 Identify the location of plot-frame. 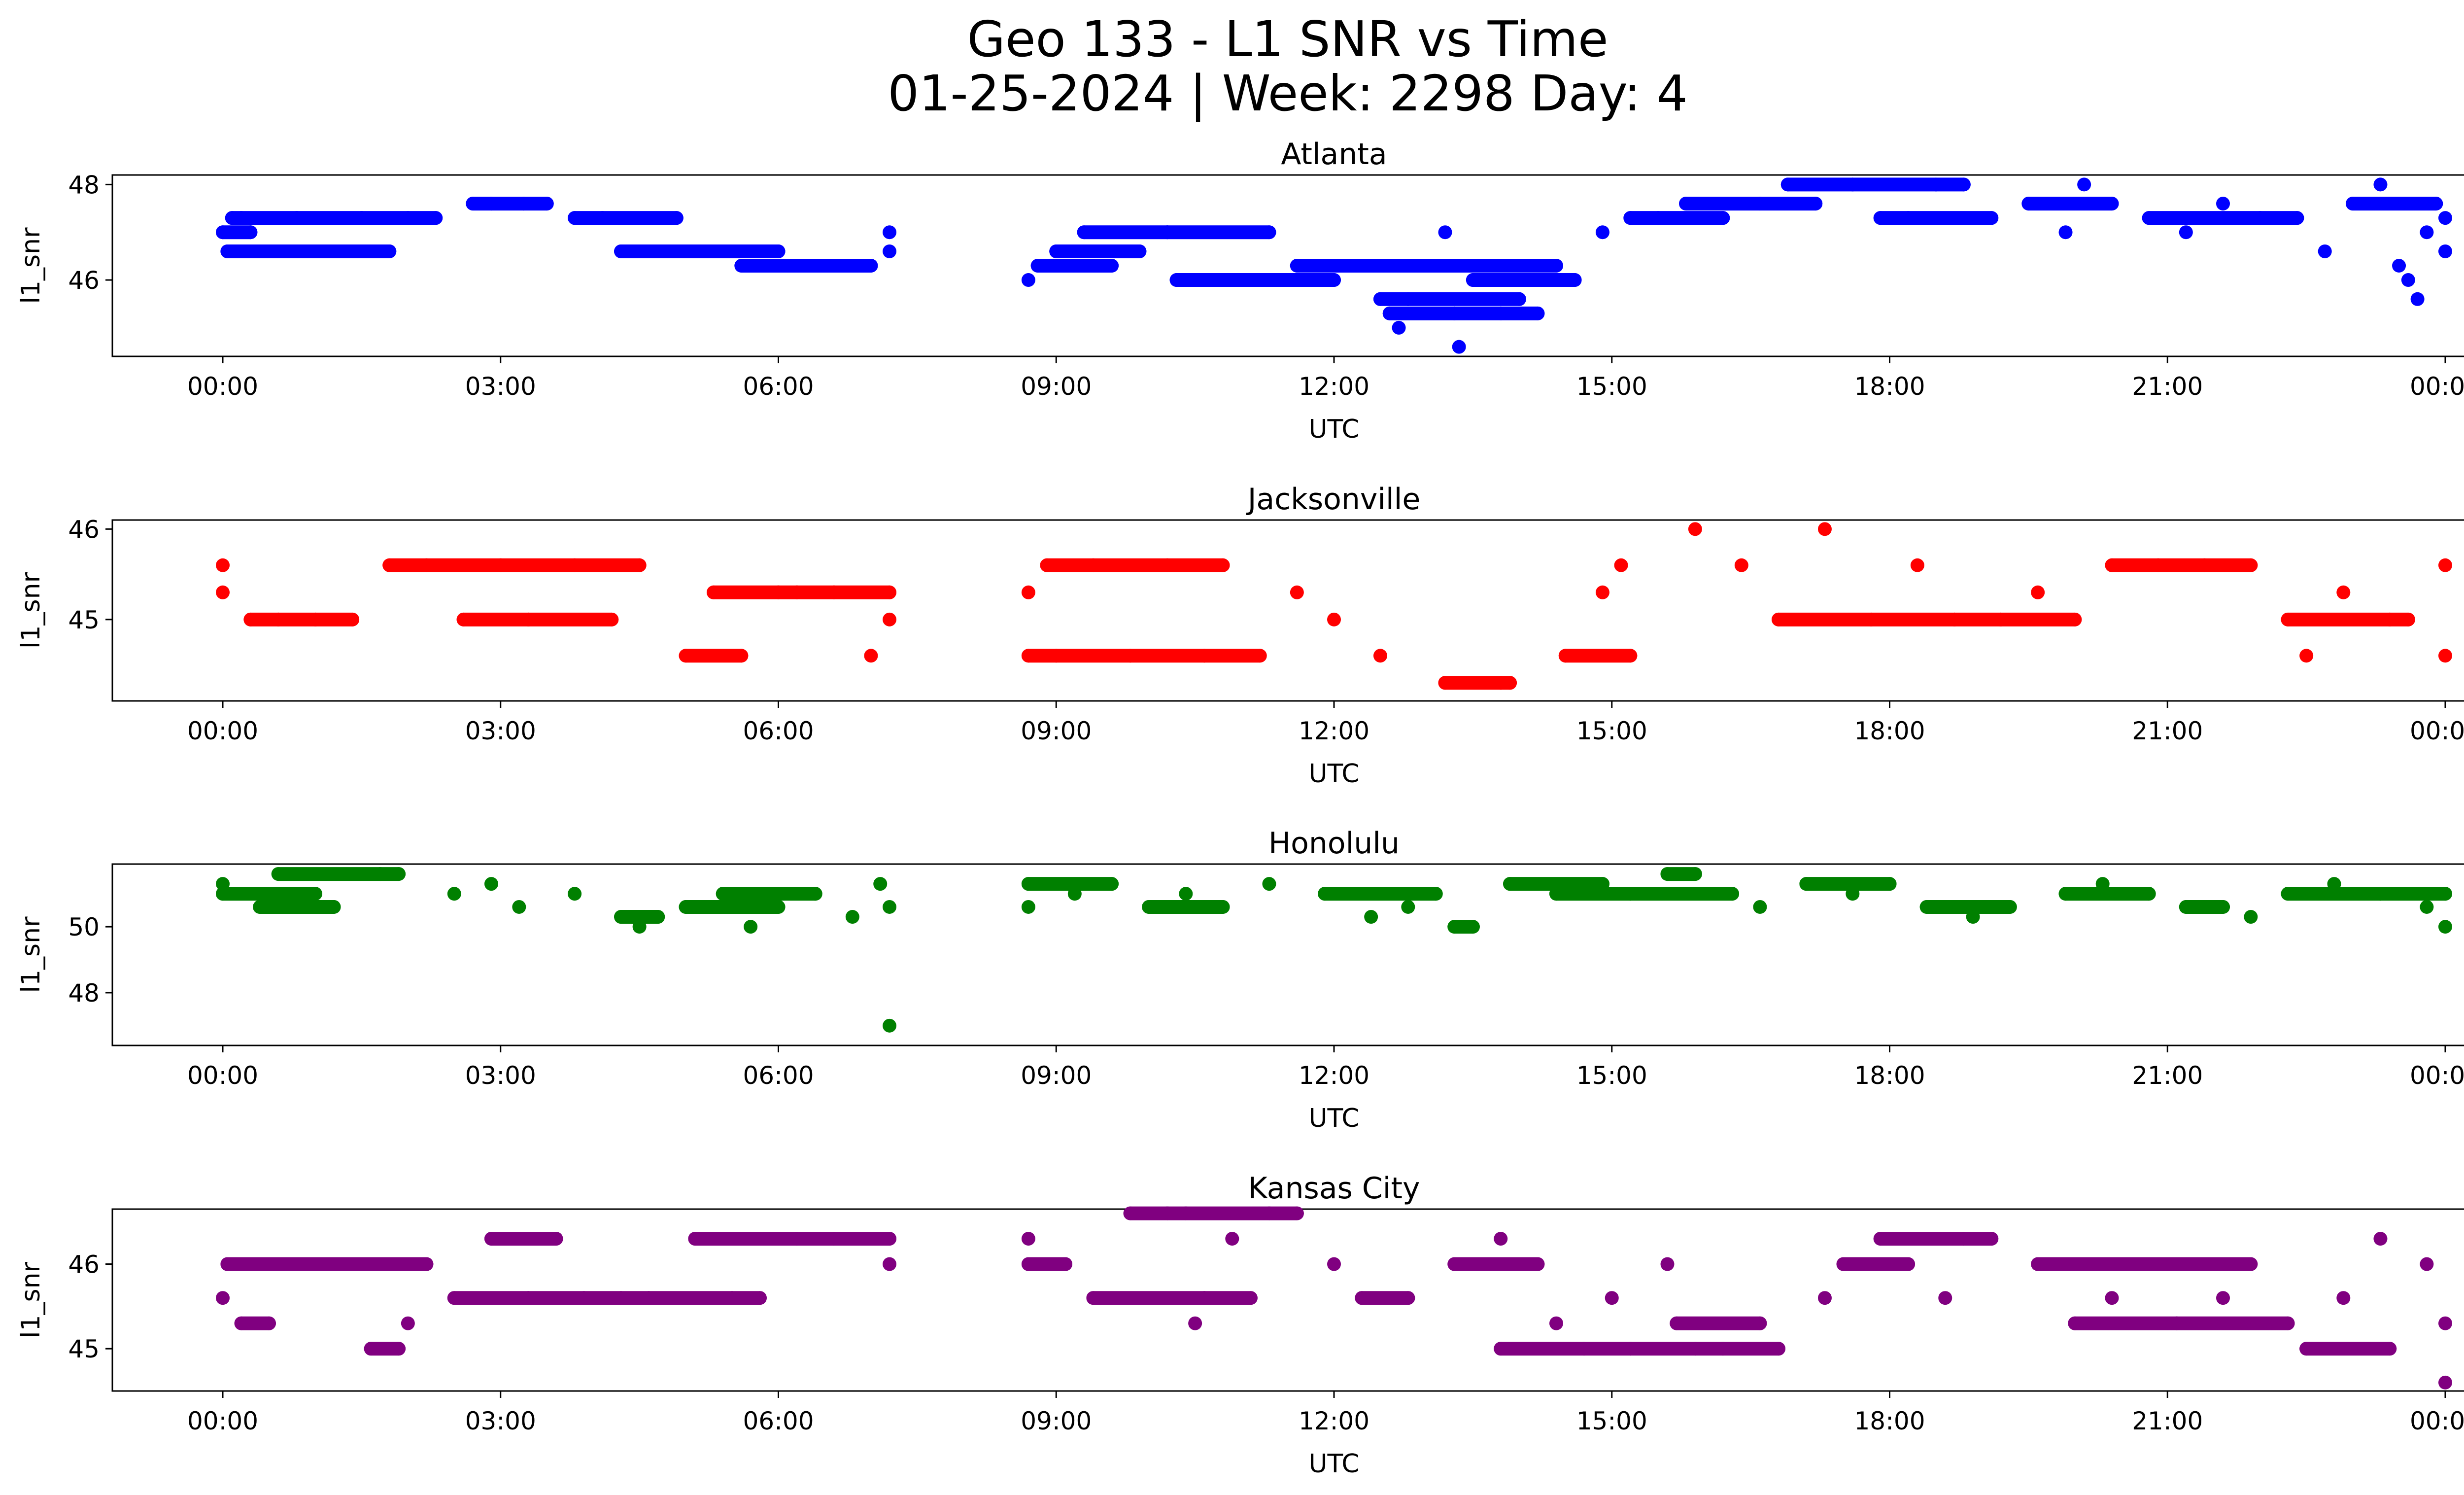
(1287, 610).